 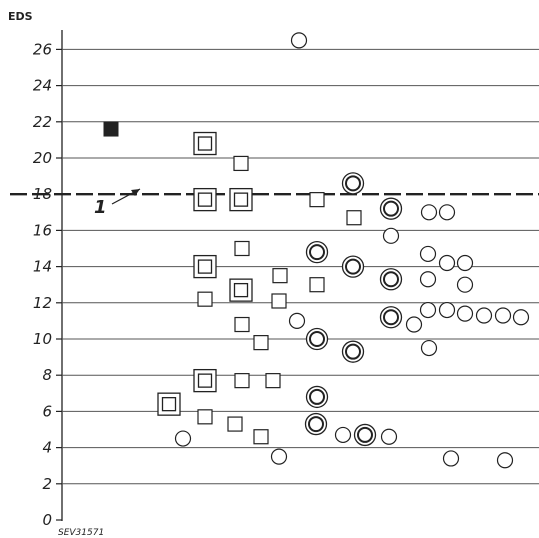 What do you see at coordinates (111, 129) in the screenshot?
I see `point-filled-square` at bounding box center [111, 129].